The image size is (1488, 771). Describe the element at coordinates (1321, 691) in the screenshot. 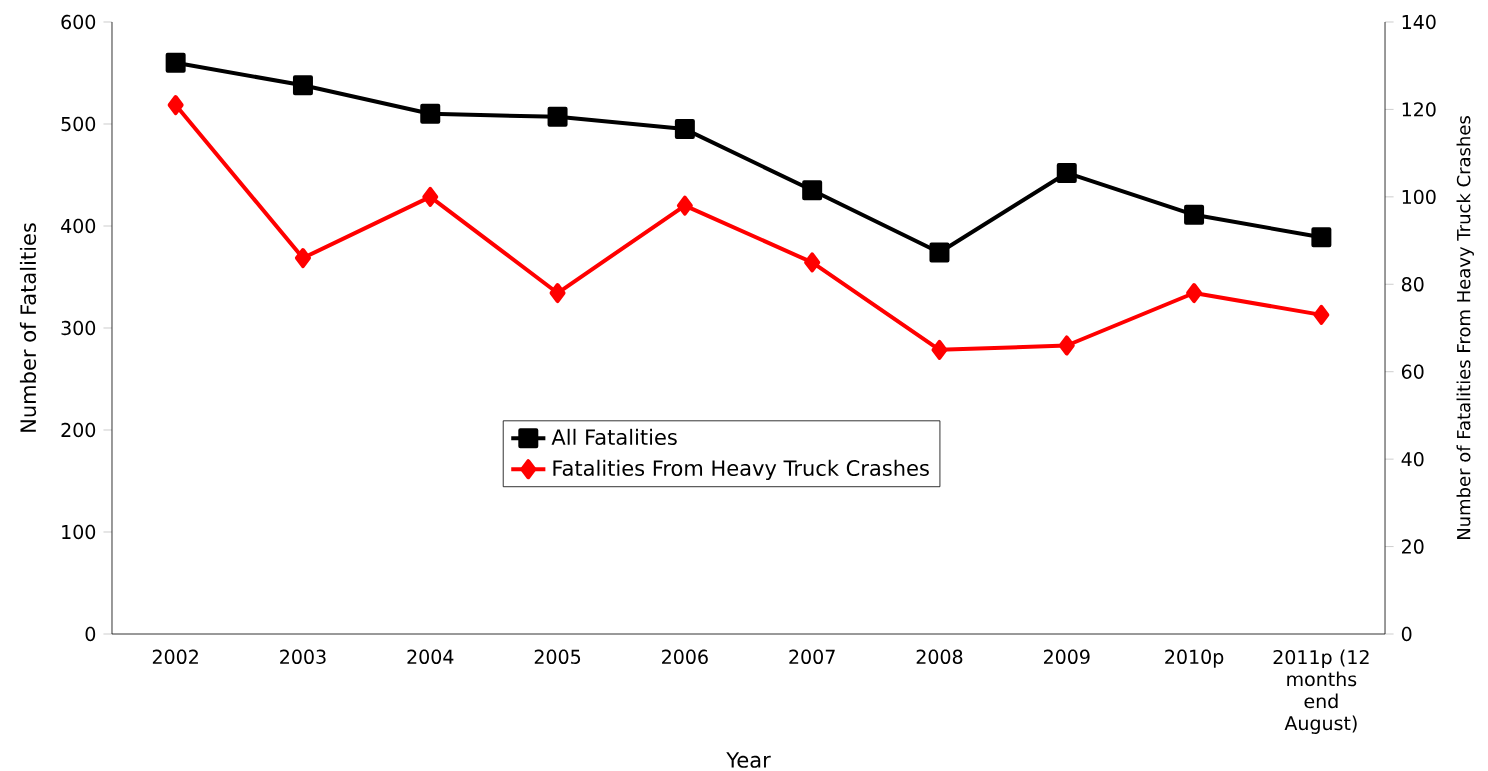

I see `x-tick-label: 2011p (12 months end August)` at that location.